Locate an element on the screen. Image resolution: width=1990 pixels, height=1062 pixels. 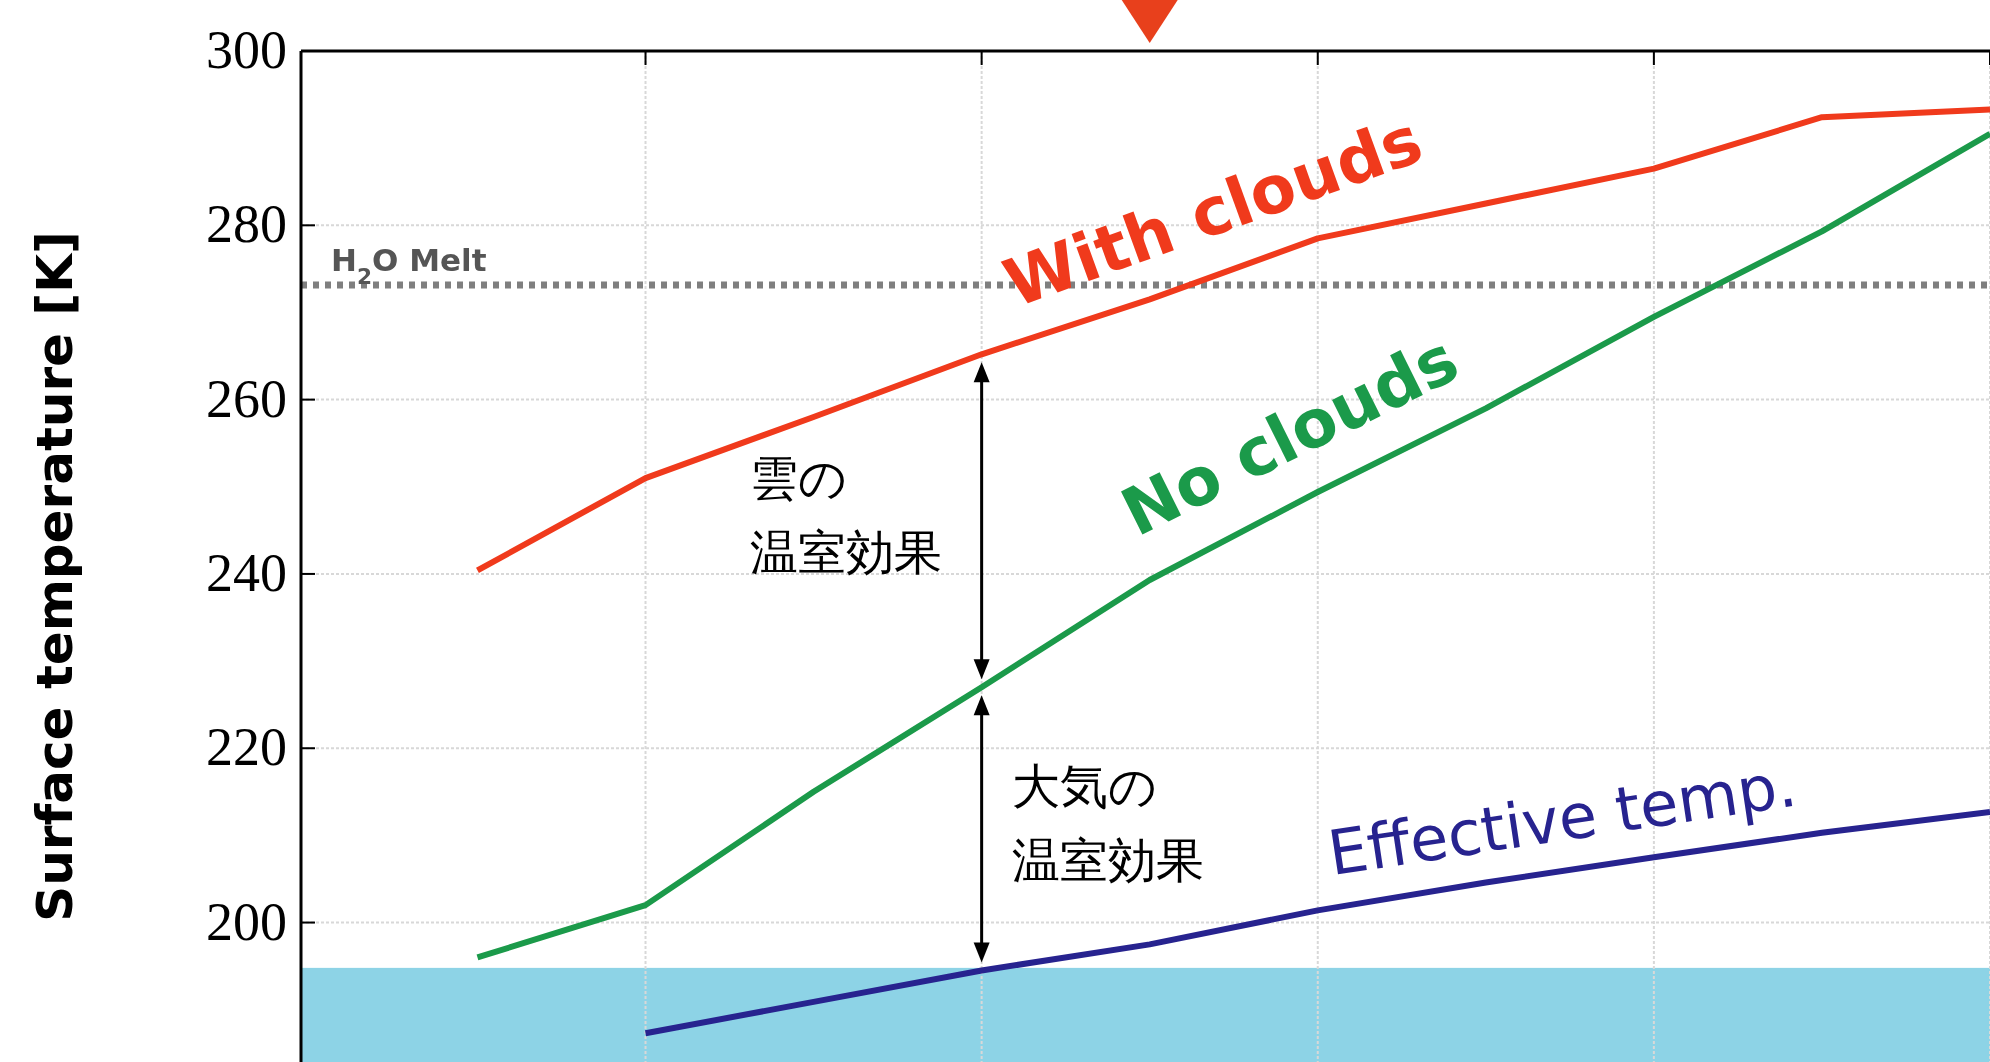
y-tick-label: 280 is located at coordinates (246, 224).